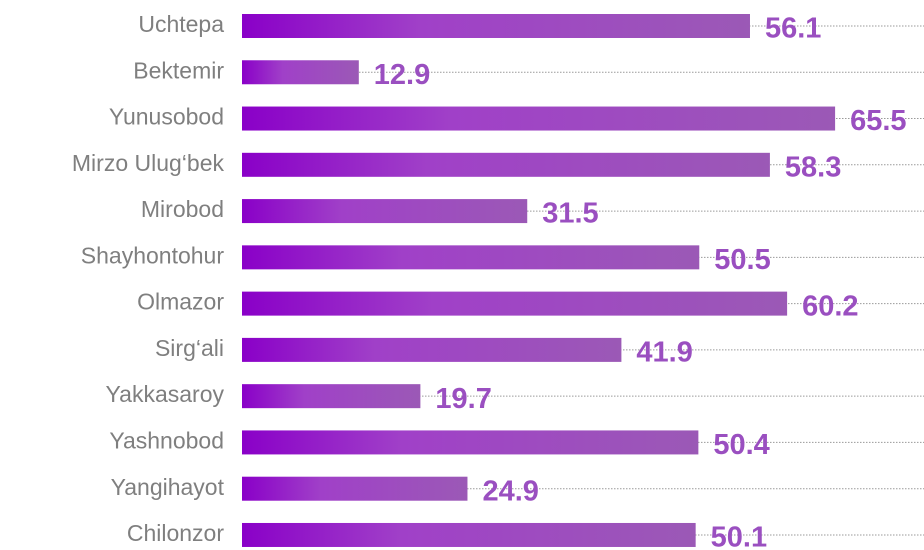 The width and height of the screenshot is (924, 550). Describe the element at coordinates (739, 536) in the screenshot. I see `value-label: 50.1` at that location.